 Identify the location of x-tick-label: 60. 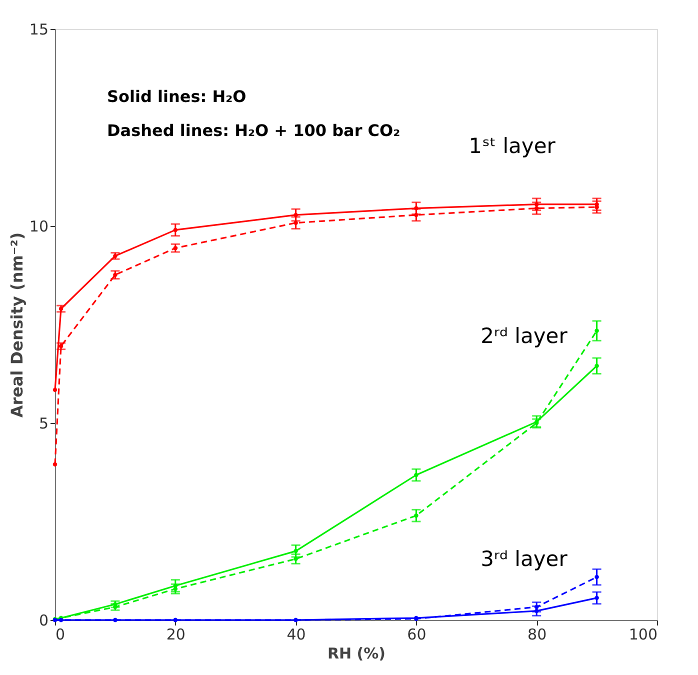
(416, 635).